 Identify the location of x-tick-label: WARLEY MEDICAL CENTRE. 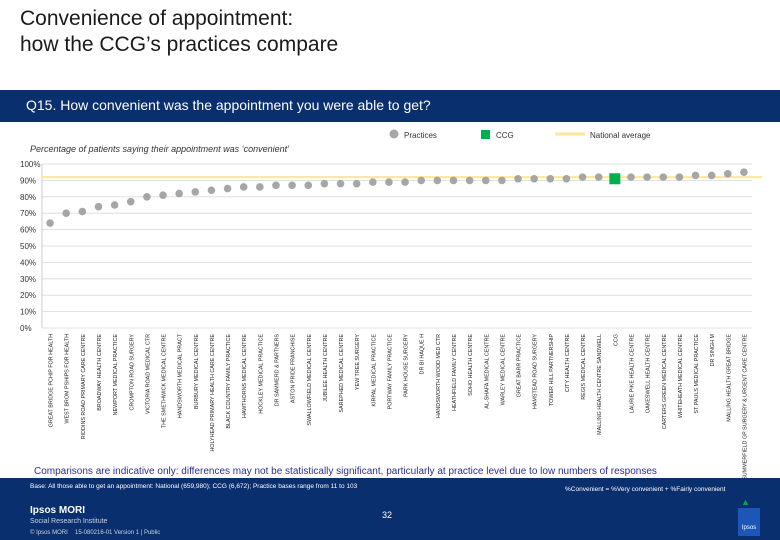
(503, 370).